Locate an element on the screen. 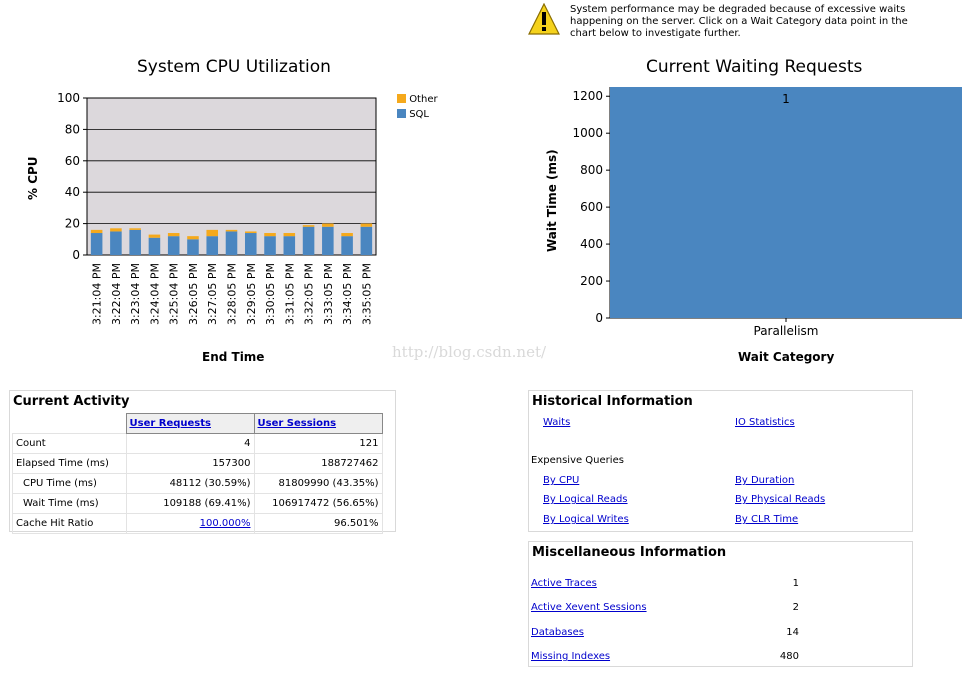 This screenshot has width=974, height=685. cache-hit-ratio-link: 100.000% is located at coordinates (225, 523).